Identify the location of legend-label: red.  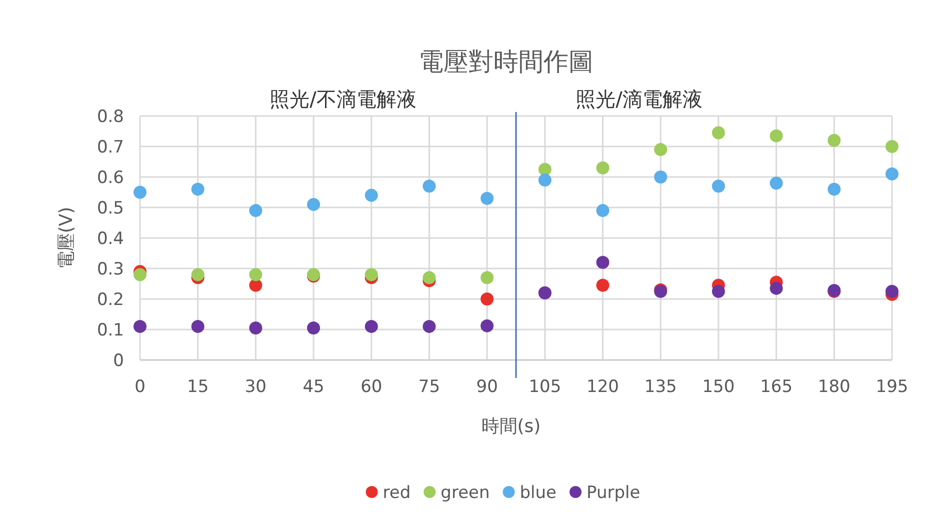
(396, 493).